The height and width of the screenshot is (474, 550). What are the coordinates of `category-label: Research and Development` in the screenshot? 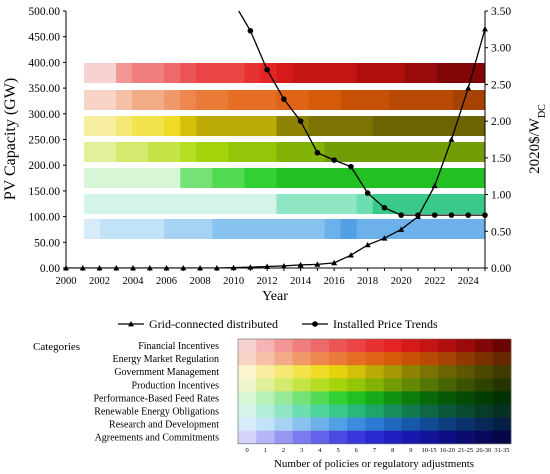 It's located at (164, 425).